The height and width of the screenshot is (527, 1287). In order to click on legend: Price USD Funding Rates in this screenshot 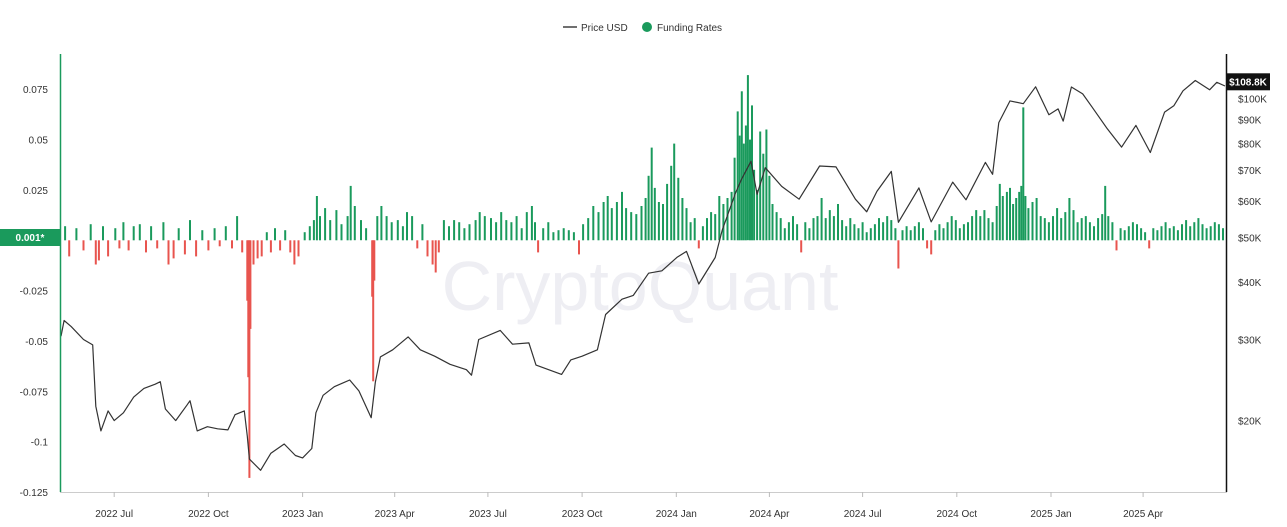, I will do `click(642, 28)`.